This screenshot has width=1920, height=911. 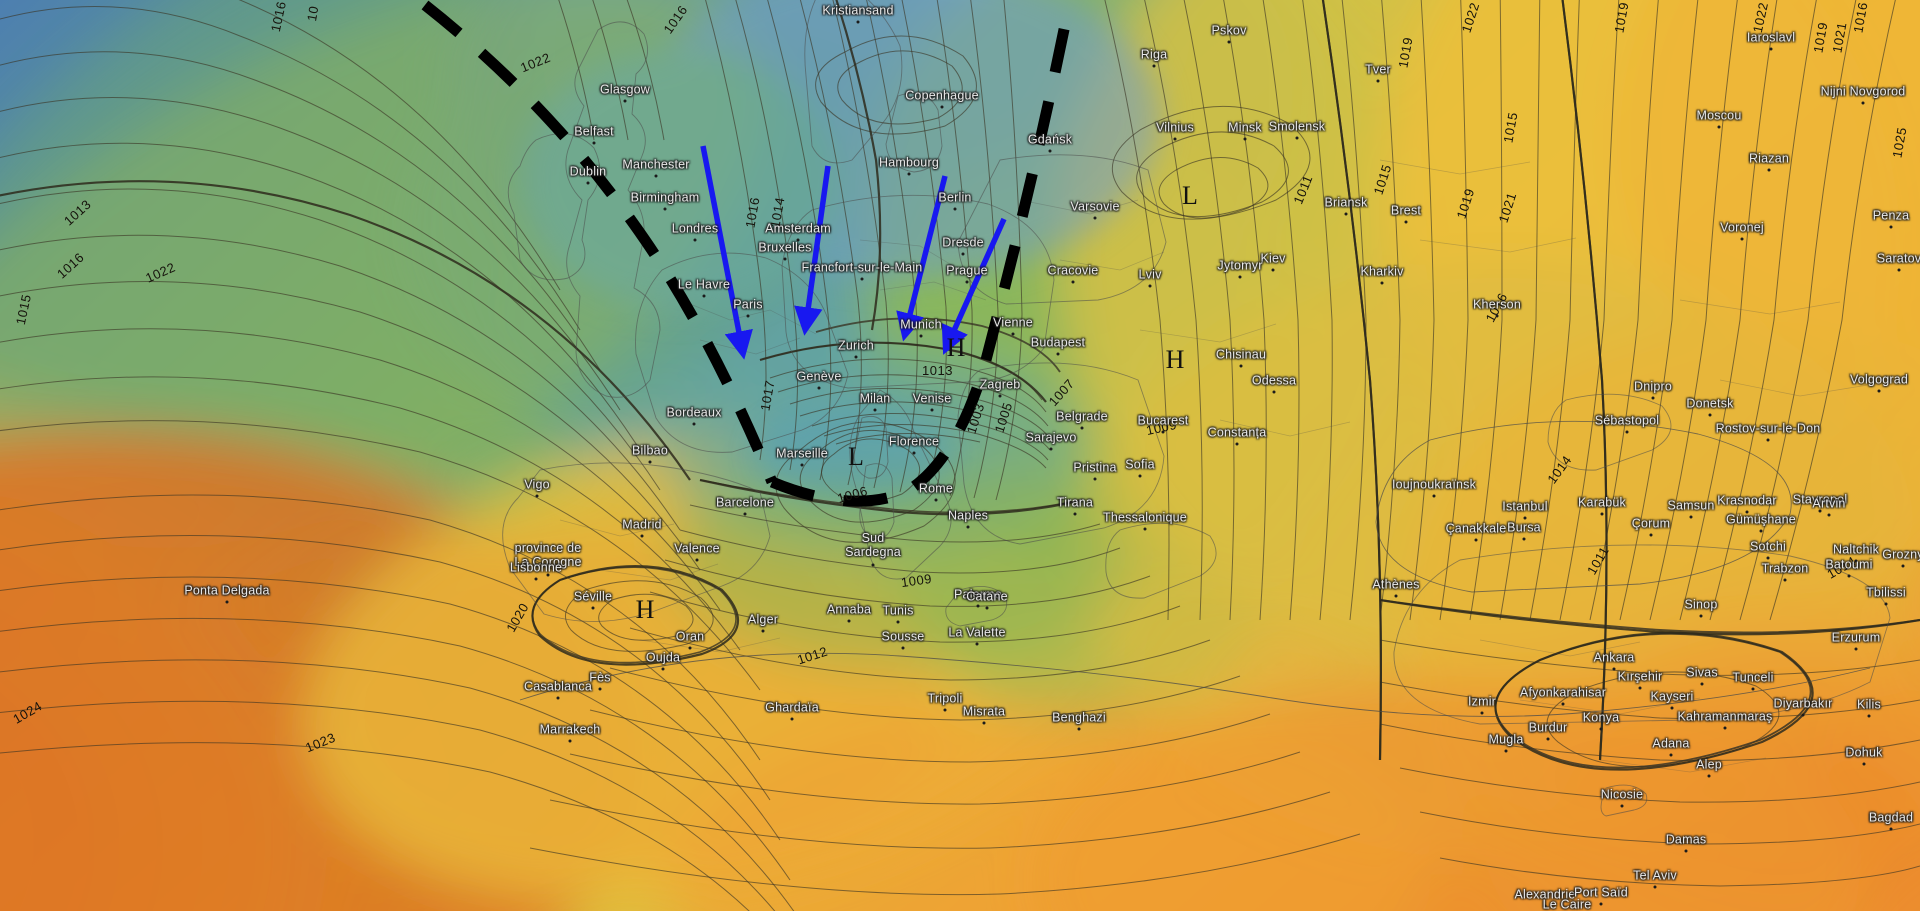 I want to click on city-label: Volgograd, so click(x=1879, y=379).